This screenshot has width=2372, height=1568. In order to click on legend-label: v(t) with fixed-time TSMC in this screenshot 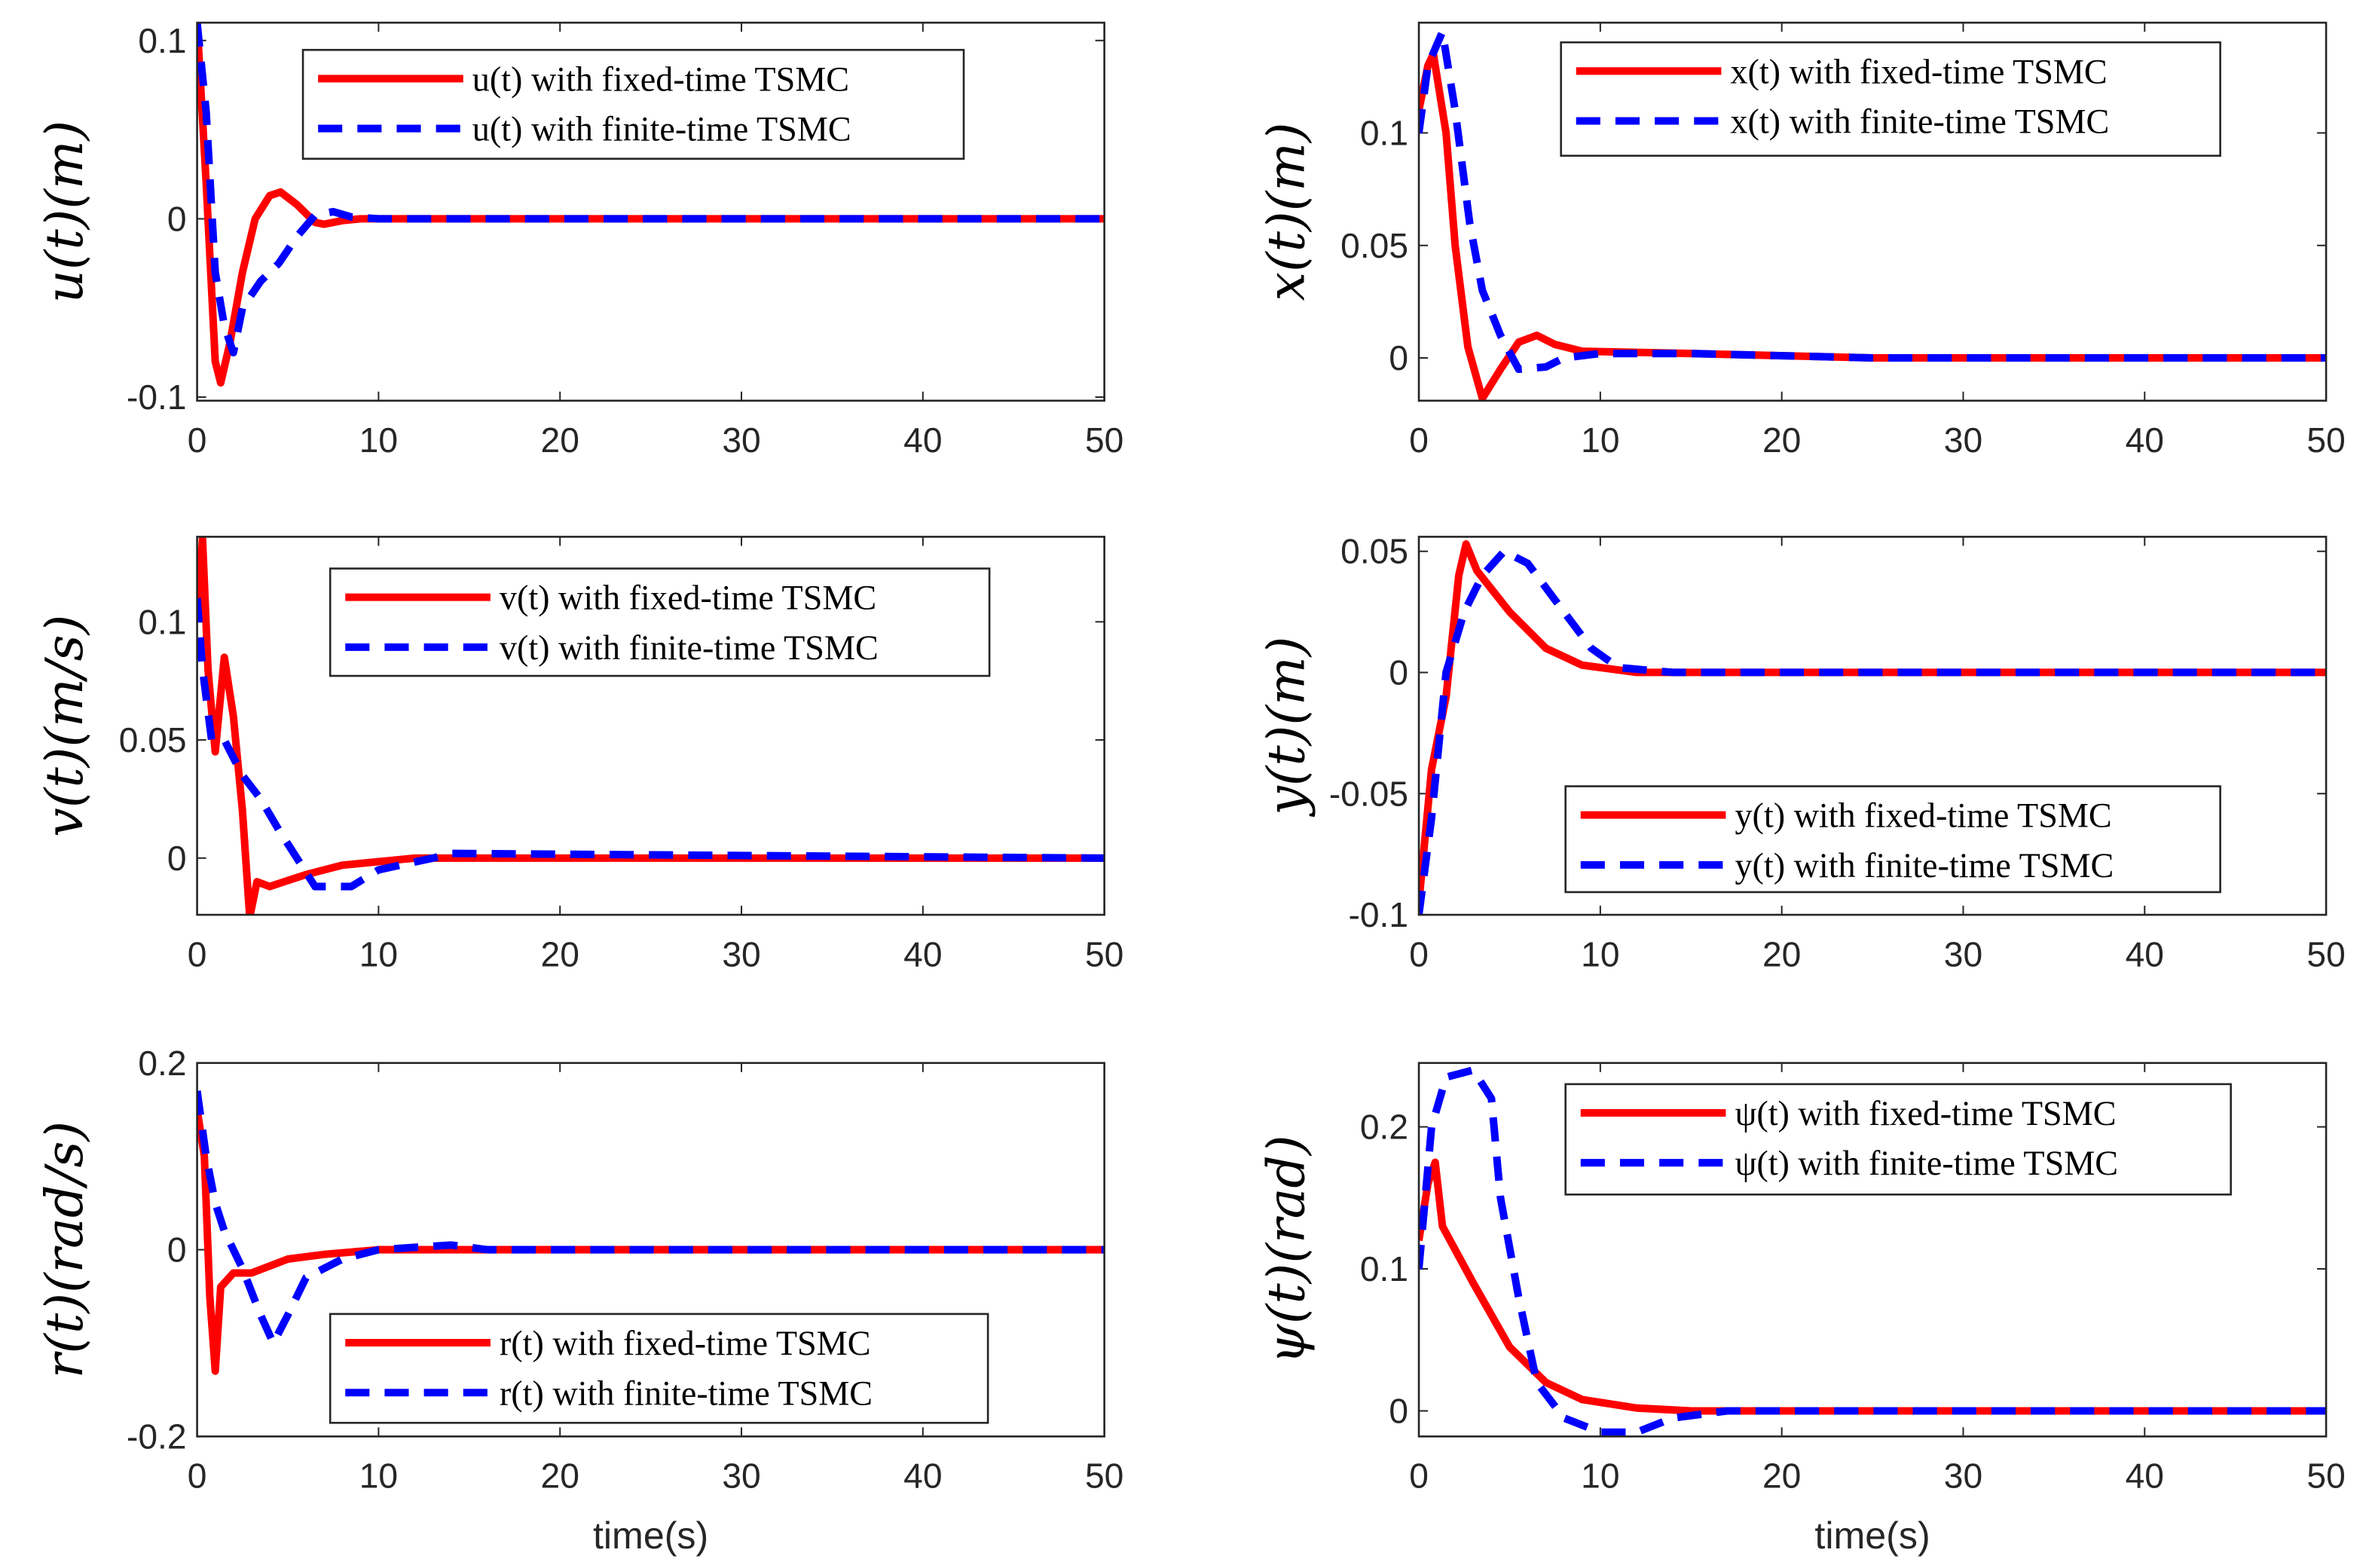, I will do `click(688, 598)`.